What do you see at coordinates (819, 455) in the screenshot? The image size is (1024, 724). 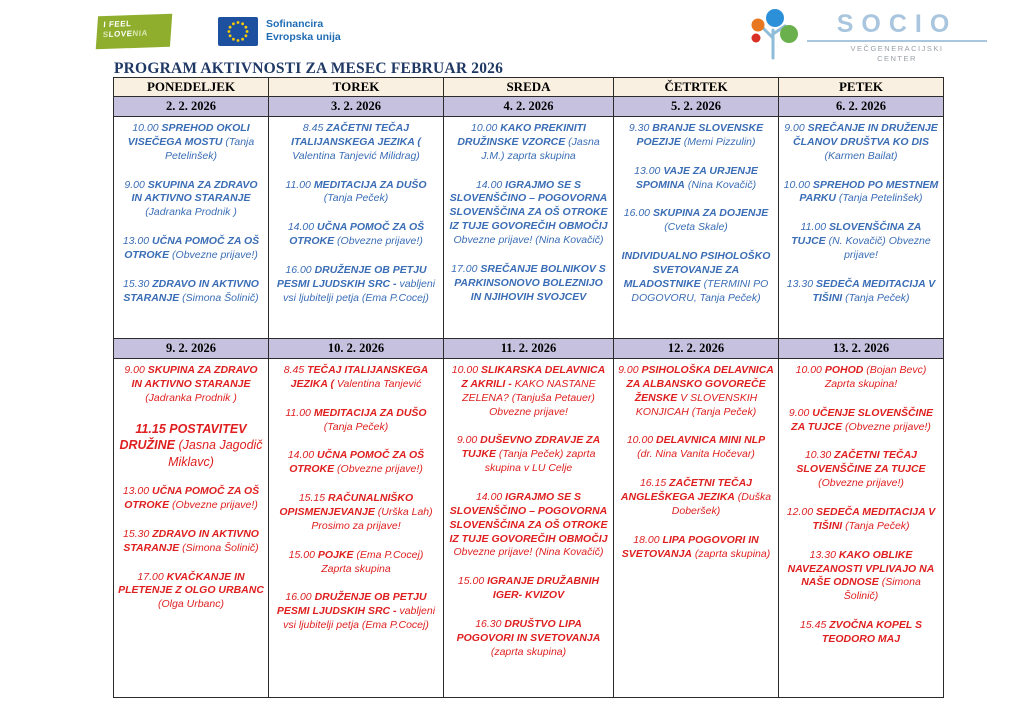 I see `activity-time: 10.30` at bounding box center [819, 455].